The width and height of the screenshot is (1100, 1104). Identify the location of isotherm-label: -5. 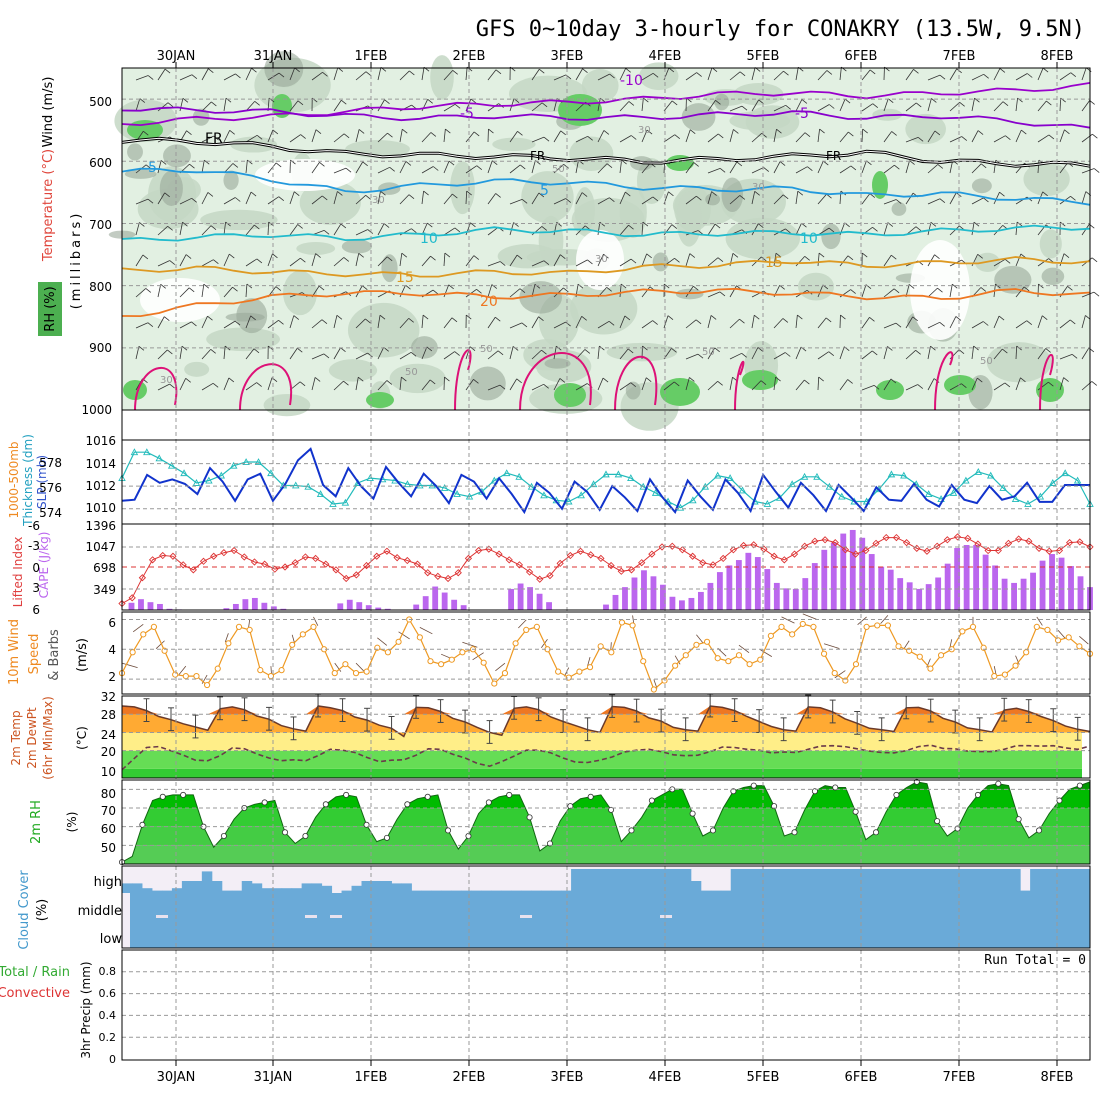
(802, 114).